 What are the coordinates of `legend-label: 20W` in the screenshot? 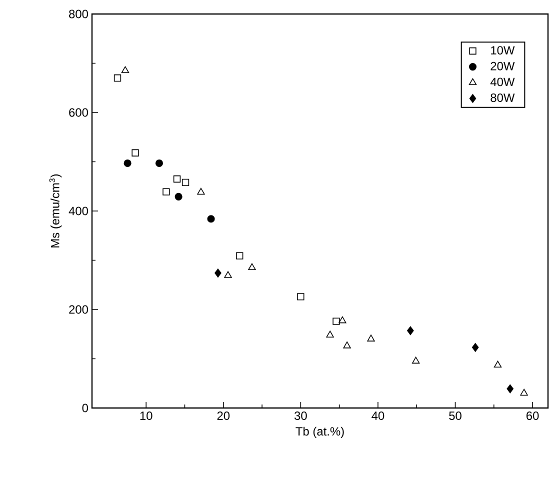 It's located at (502, 66).